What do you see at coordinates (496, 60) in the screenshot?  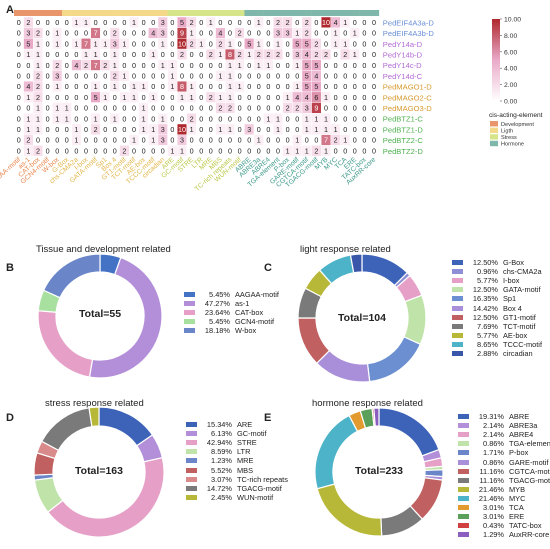 I see `colorbar` at bounding box center [496, 60].